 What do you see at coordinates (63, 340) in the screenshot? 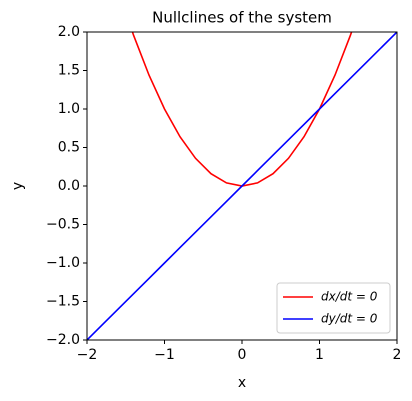
I see `y-tick-label: −2.0` at bounding box center [63, 340].